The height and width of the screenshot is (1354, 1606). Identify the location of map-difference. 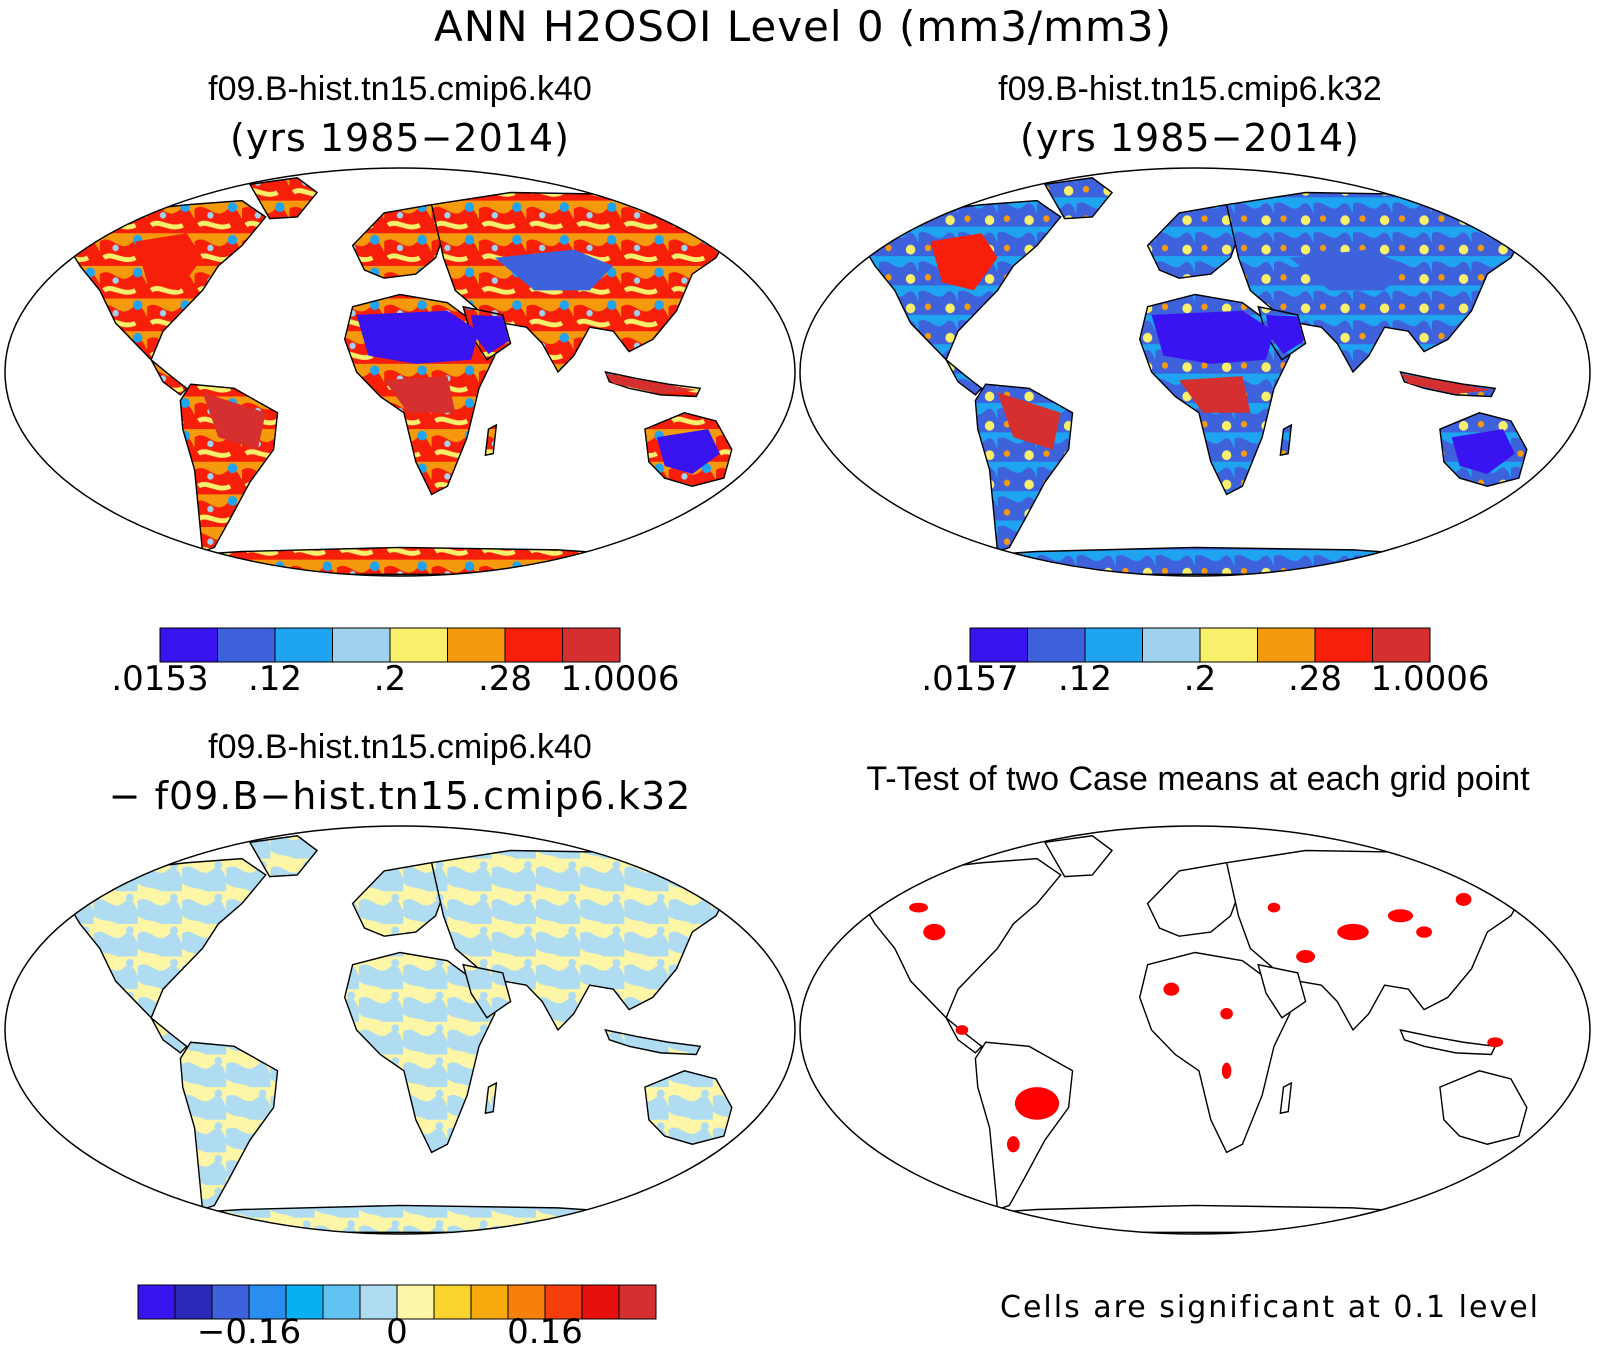
(400, 1030).